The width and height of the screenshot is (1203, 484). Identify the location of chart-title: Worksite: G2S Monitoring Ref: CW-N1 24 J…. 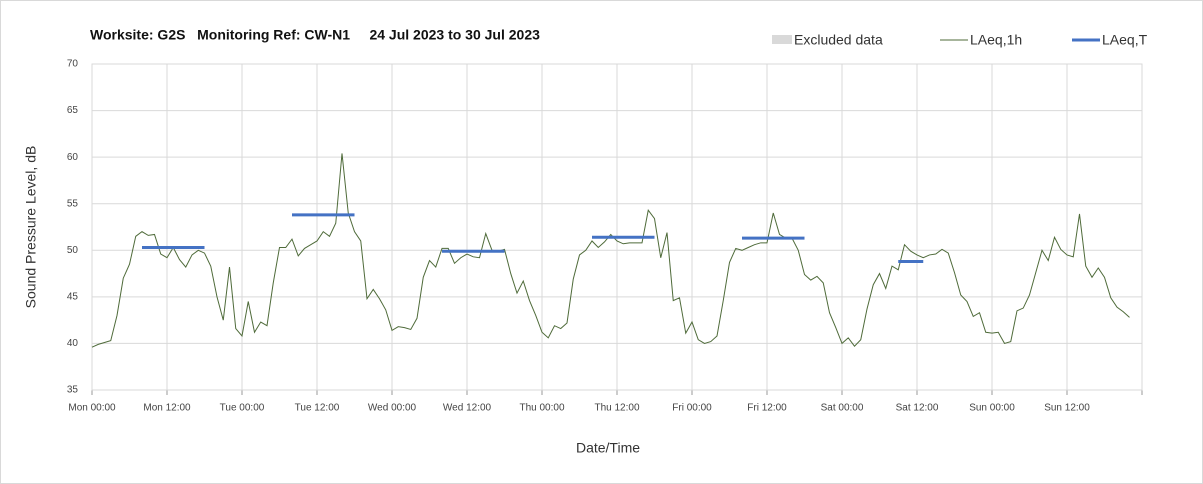
(315, 35).